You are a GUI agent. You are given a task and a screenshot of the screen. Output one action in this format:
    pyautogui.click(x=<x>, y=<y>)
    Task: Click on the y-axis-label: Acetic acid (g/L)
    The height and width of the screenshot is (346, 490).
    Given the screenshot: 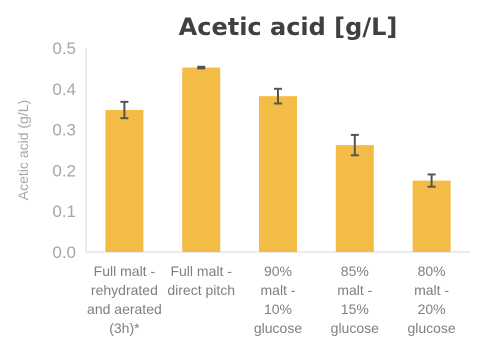 What is the action you would take?
    pyautogui.click(x=23, y=150)
    